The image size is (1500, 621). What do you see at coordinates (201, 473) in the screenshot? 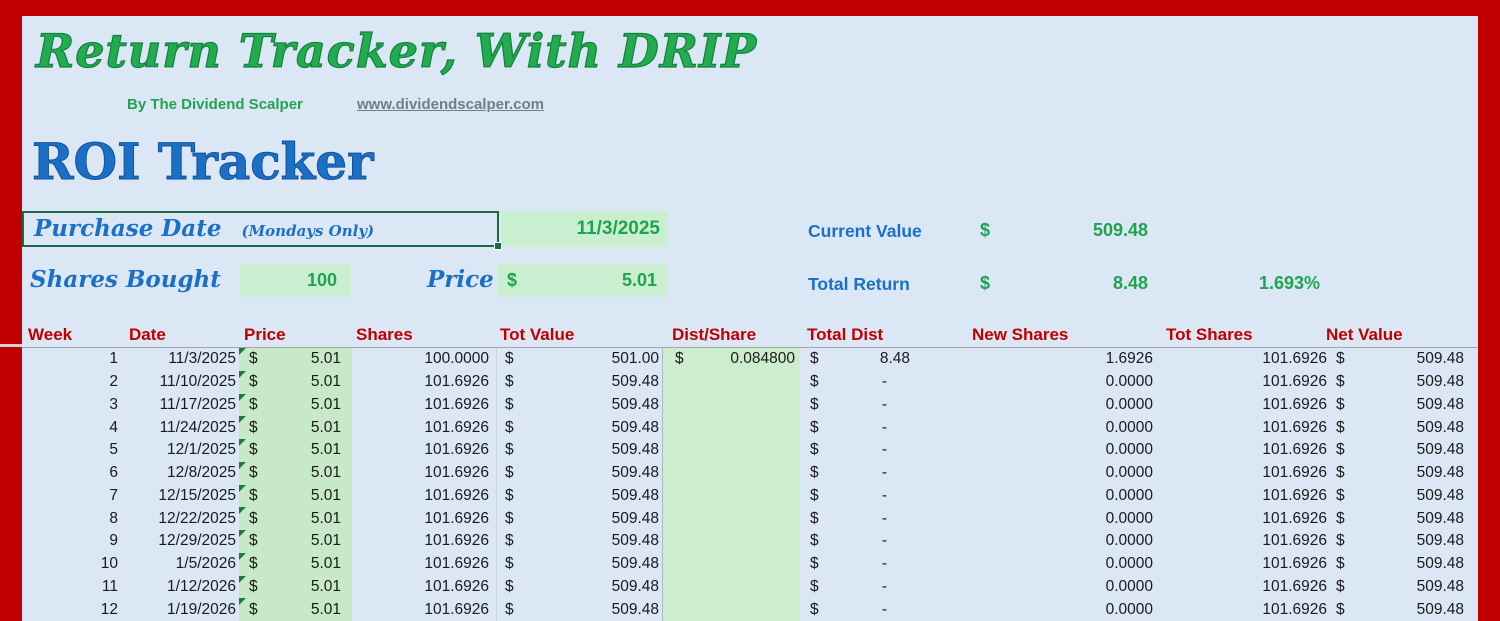
I see `cell-date: 12/8/2025` at bounding box center [201, 473].